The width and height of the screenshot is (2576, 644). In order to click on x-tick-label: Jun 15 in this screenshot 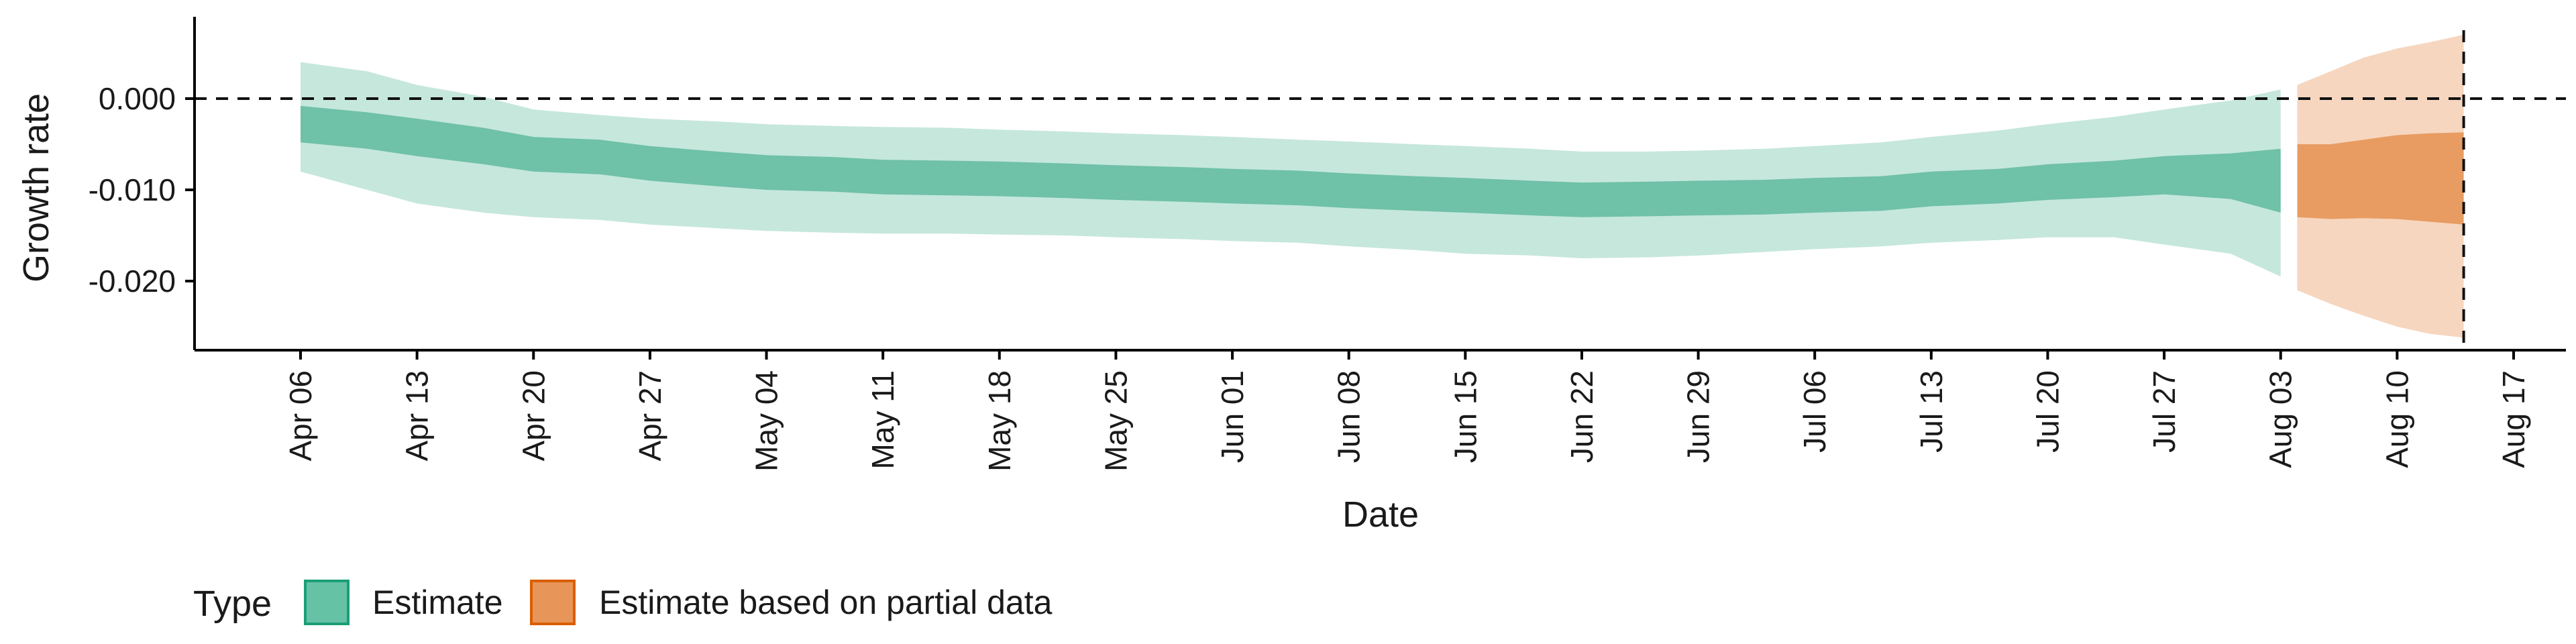, I will do `click(1465, 416)`.